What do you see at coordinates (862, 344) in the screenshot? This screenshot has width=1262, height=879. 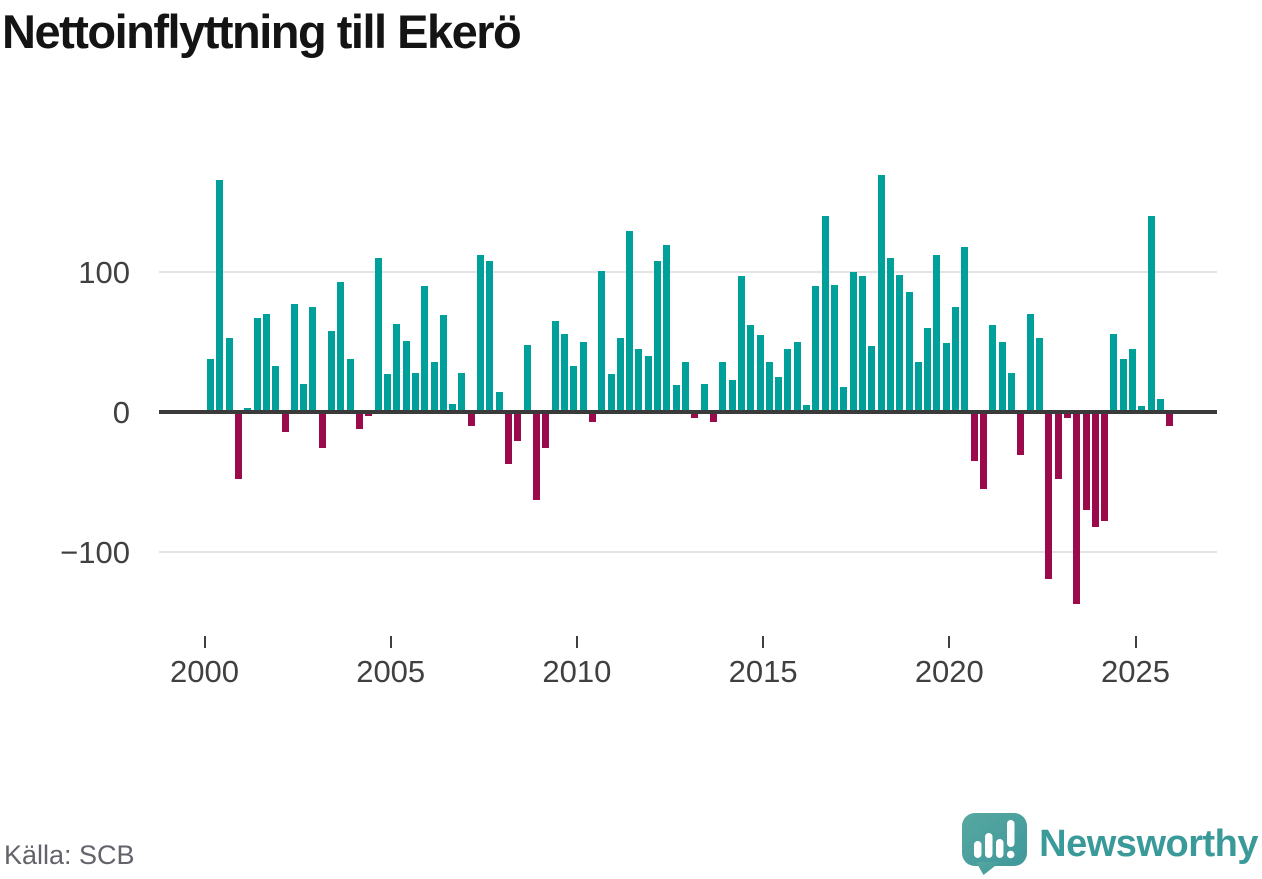 I see `bar-2017Q3` at bounding box center [862, 344].